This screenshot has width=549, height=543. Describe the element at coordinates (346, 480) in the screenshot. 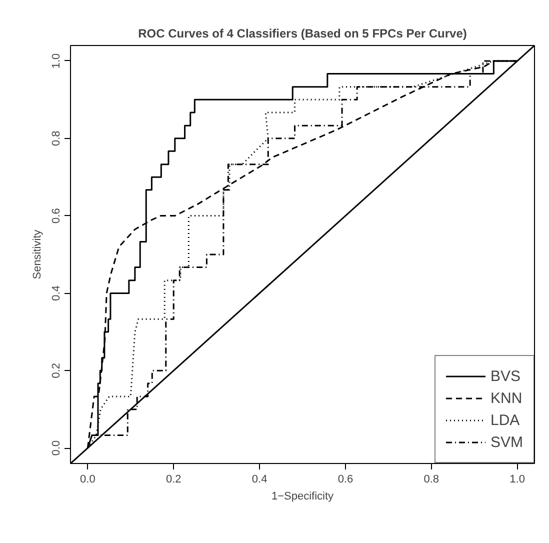

I see `x-tick-label: 0.6` at that location.